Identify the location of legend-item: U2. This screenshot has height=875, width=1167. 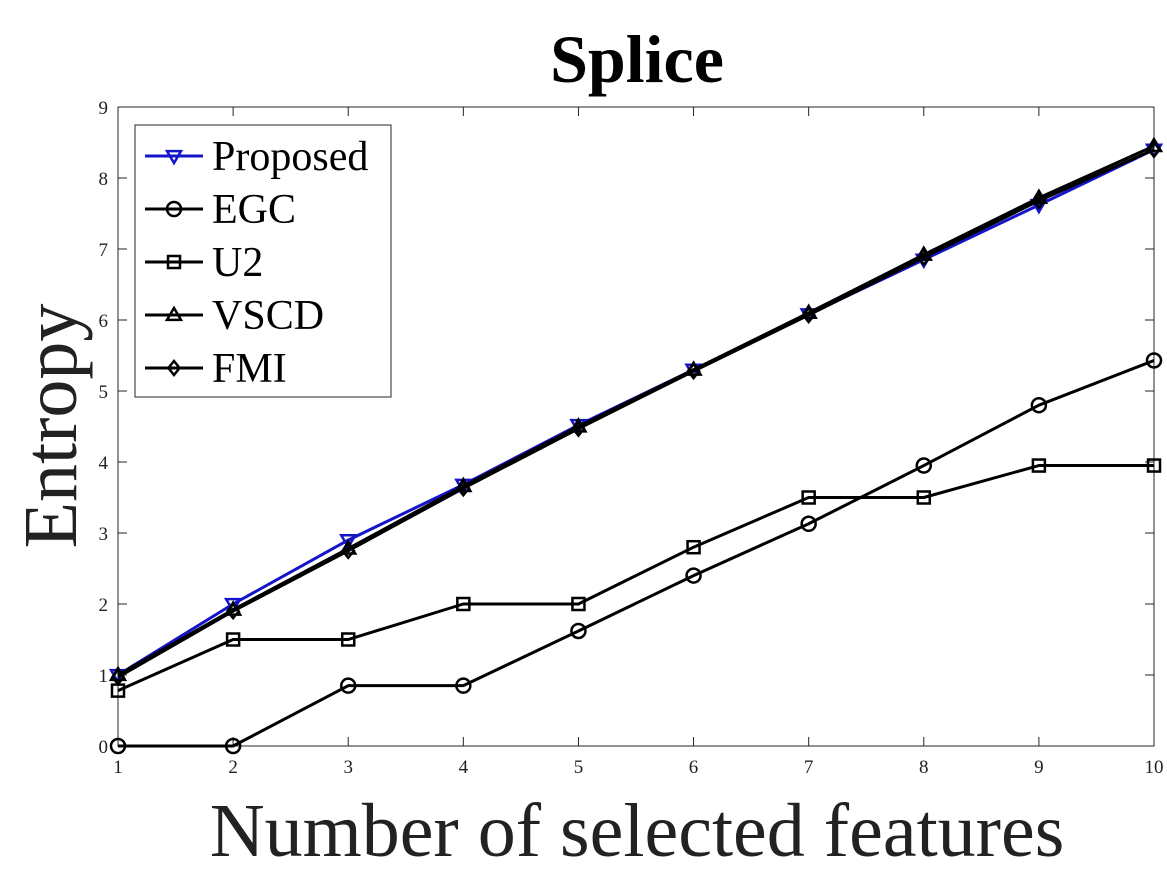
(204, 263).